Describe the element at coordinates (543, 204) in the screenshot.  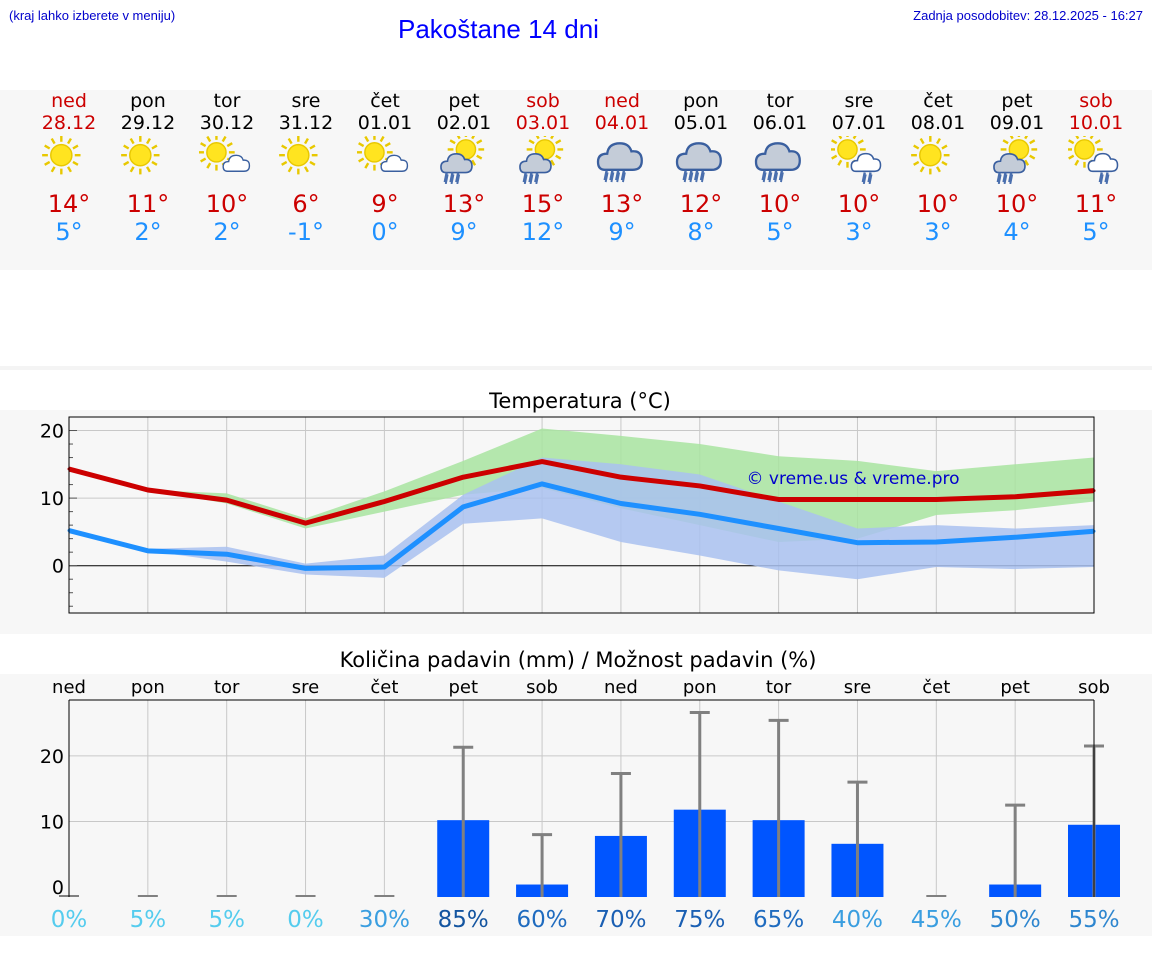
I see `max-temperature: 15°` at that location.